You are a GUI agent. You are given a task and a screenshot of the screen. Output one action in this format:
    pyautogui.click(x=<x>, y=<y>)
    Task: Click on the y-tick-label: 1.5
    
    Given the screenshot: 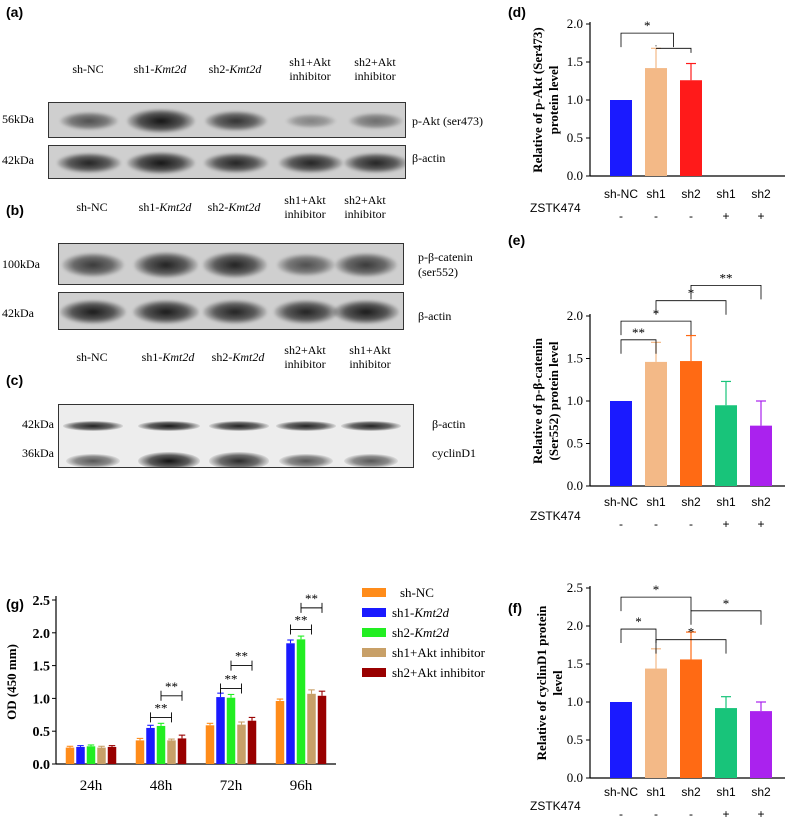 What is the action you would take?
    pyautogui.click(x=42, y=667)
    